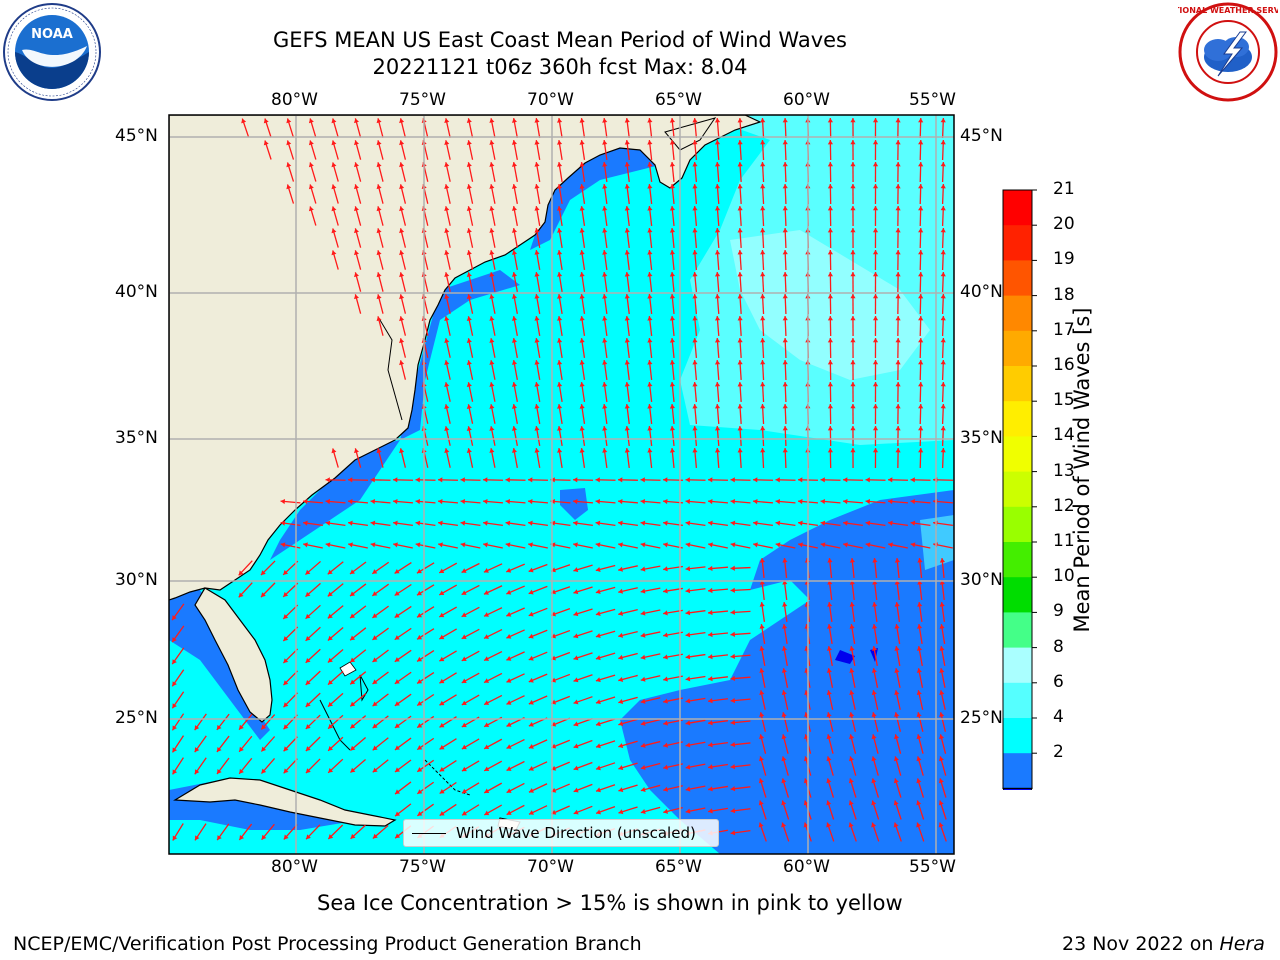 The height and width of the screenshot is (960, 1280). I want to click on map-legend: Wind Wave Direction (unscaled), so click(561, 833).